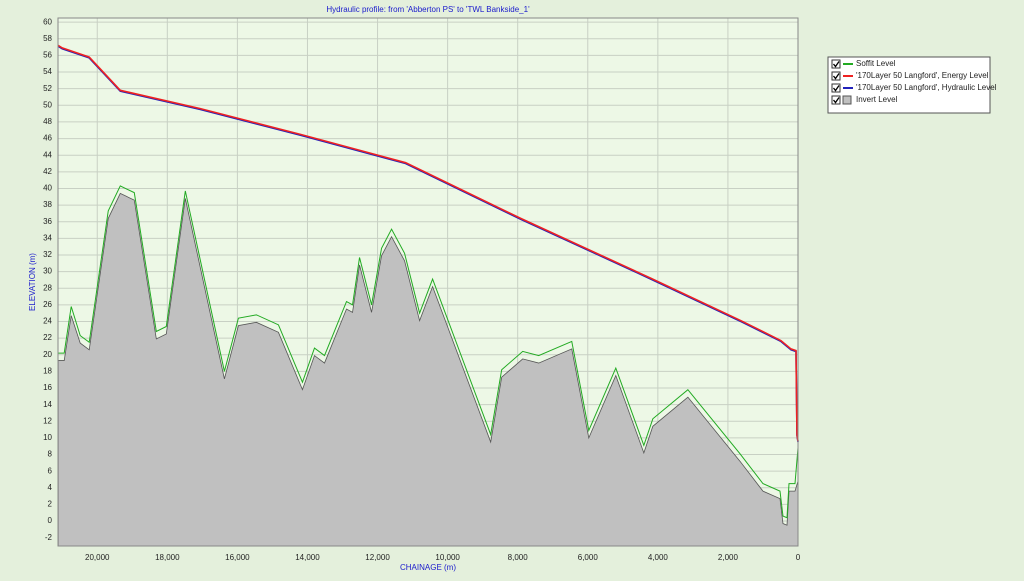 This screenshot has height=581, width=1024. I want to click on y-tick-label: 18, so click(47, 370).